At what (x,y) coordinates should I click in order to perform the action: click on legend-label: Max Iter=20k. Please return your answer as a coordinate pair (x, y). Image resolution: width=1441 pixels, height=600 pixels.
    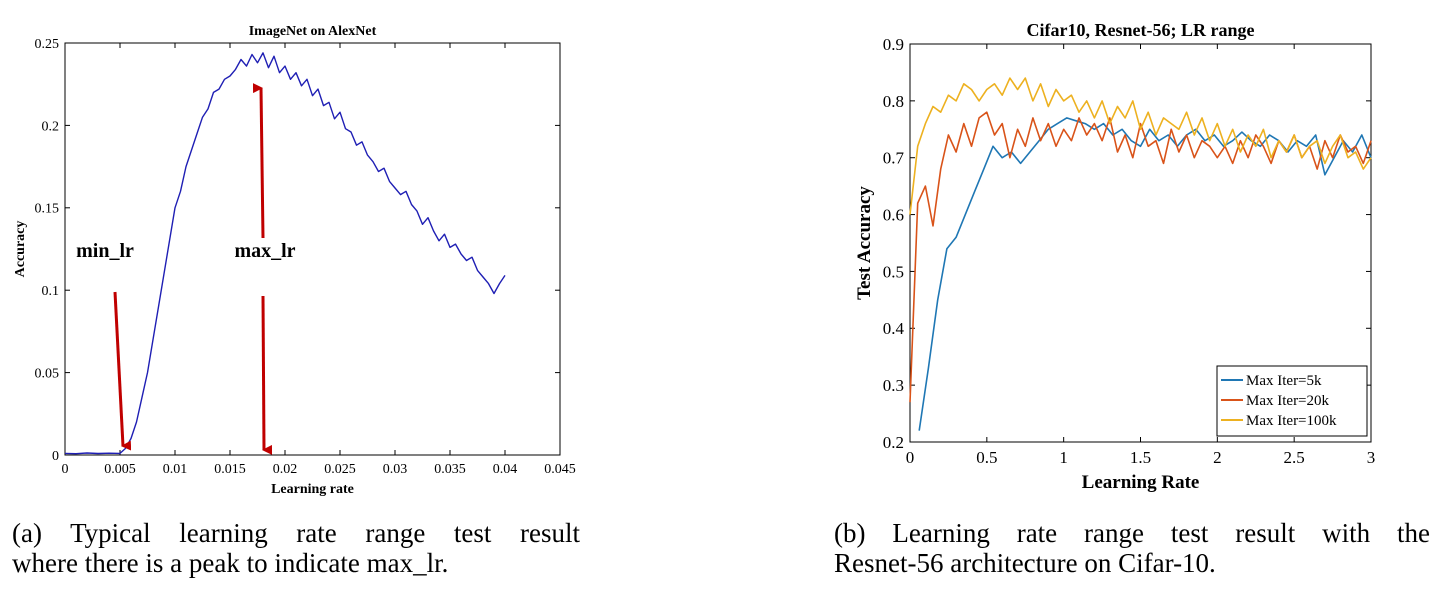
    Looking at the image, I should click on (1288, 401).